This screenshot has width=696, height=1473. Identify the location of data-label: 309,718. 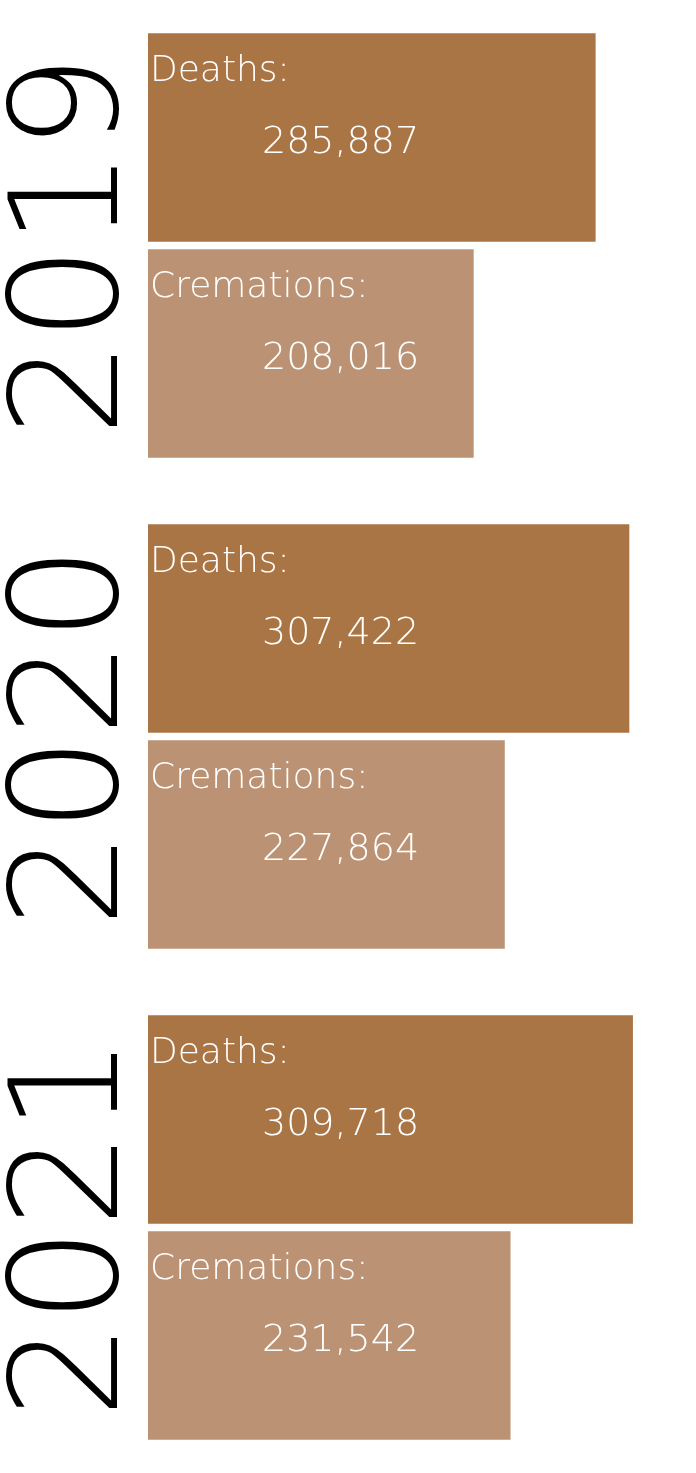
(341, 1122).